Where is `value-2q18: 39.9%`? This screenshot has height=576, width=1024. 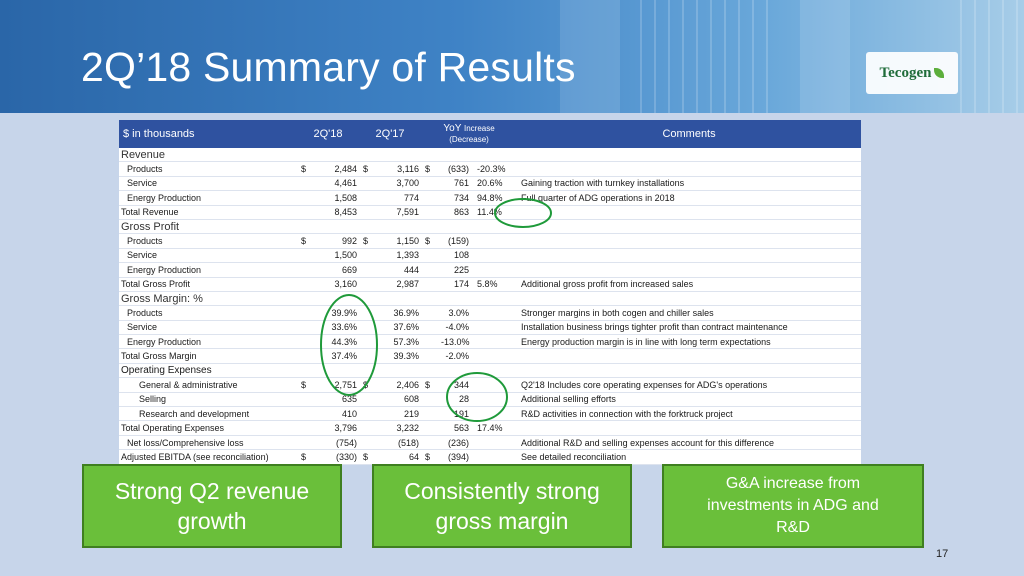
value-2q18: 39.9% is located at coordinates (339, 313).